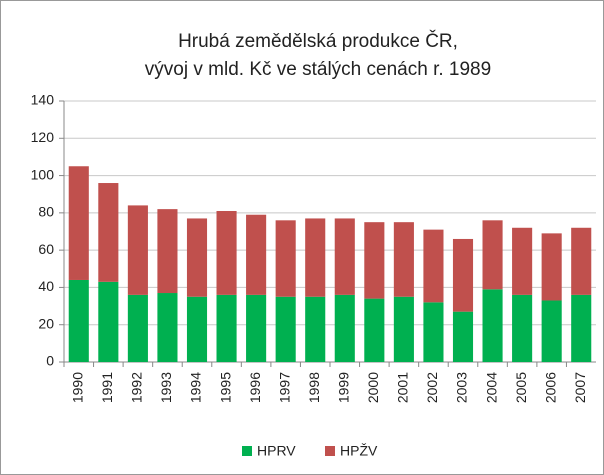  I want to click on x-tick-label: 2005, so click(521, 387).